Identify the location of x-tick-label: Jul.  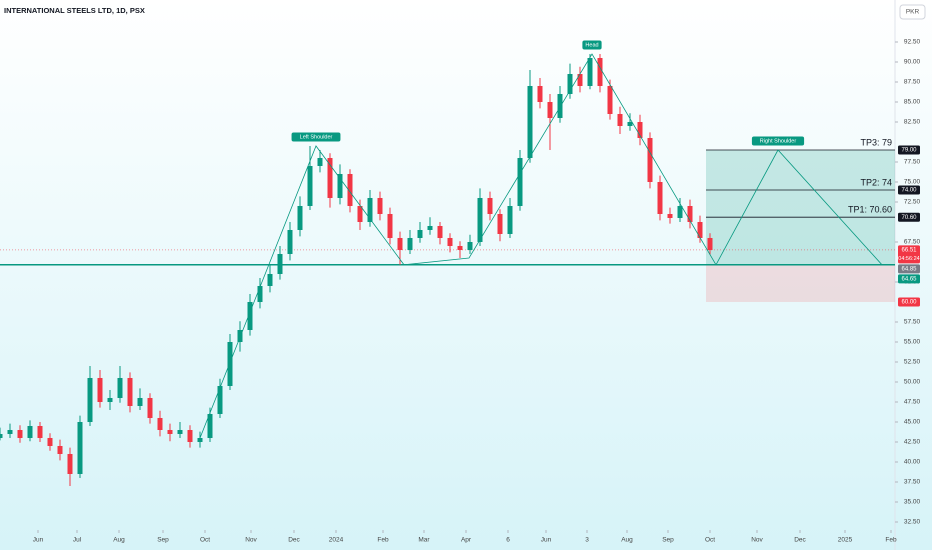
(77, 540).